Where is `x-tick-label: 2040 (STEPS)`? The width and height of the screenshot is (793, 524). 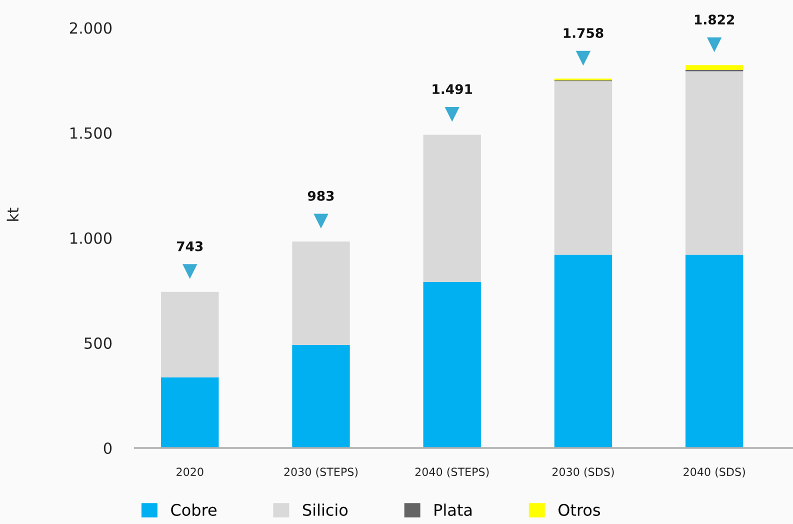
x-tick-label: 2040 (STEPS) is located at coordinates (452, 472).